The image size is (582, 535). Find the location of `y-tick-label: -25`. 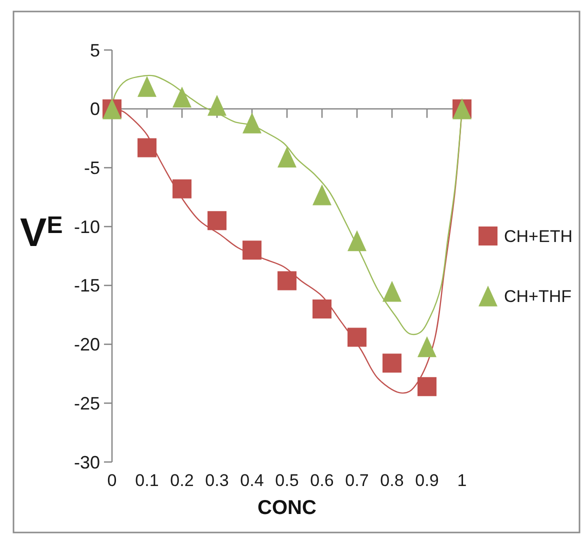

y-tick-label: -25 is located at coordinates (87, 403).